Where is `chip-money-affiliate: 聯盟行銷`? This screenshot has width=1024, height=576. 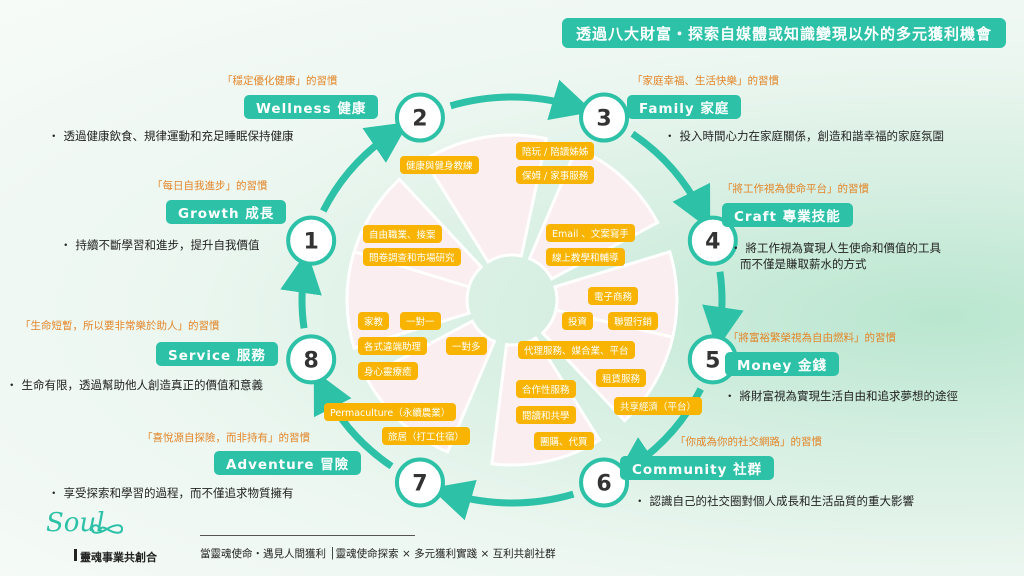
chip-money-affiliate: 聯盟行銷 is located at coordinates (633, 321).